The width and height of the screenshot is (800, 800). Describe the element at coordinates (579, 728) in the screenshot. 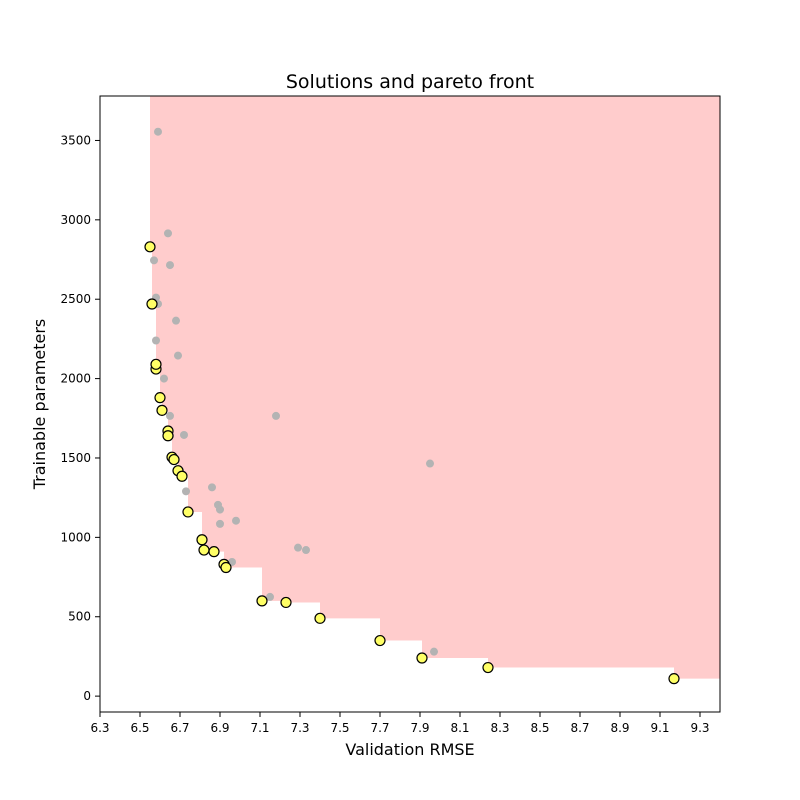

I see `x-tick-label: 8.7` at that location.